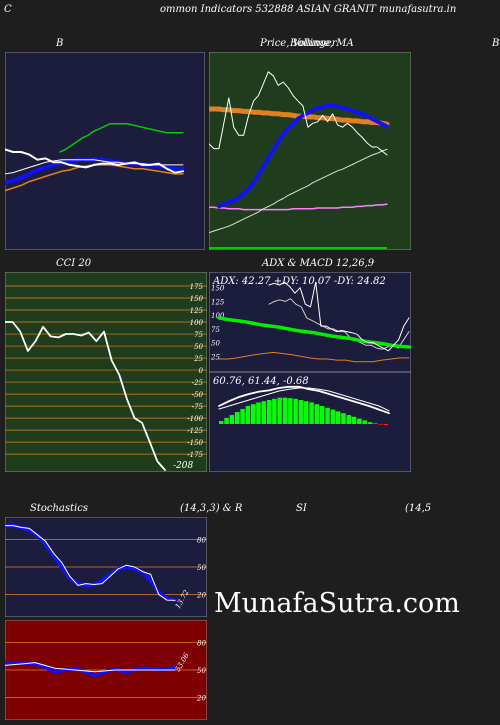  I want to click on stoch-tick-label: 50, so click(201, 568).